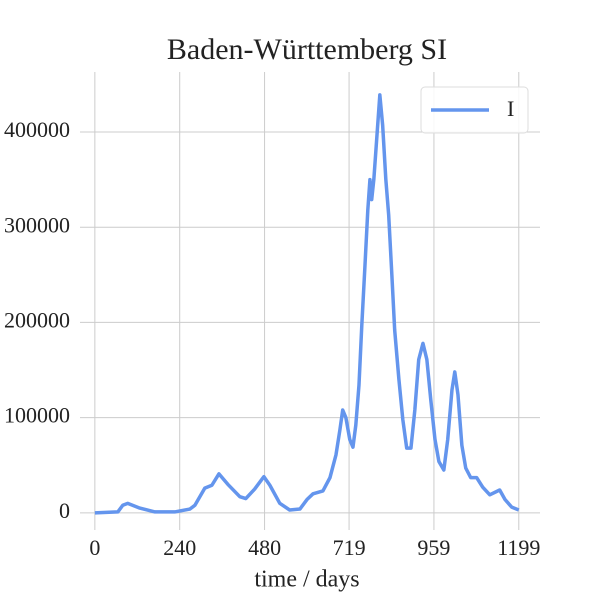  I want to click on y-tick-label: 0, so click(64, 510).